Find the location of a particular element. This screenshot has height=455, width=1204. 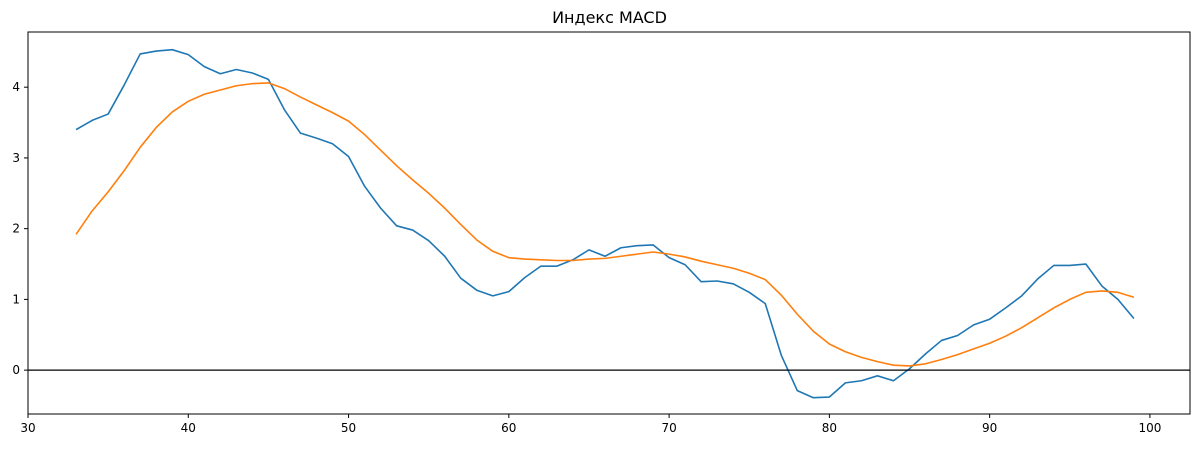

x-tick-label: 50 is located at coordinates (348, 428).